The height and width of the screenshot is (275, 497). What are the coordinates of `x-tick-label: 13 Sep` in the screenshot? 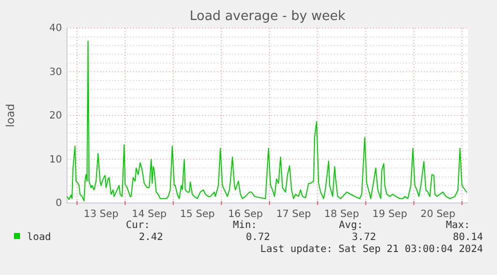 It's located at (101, 214).